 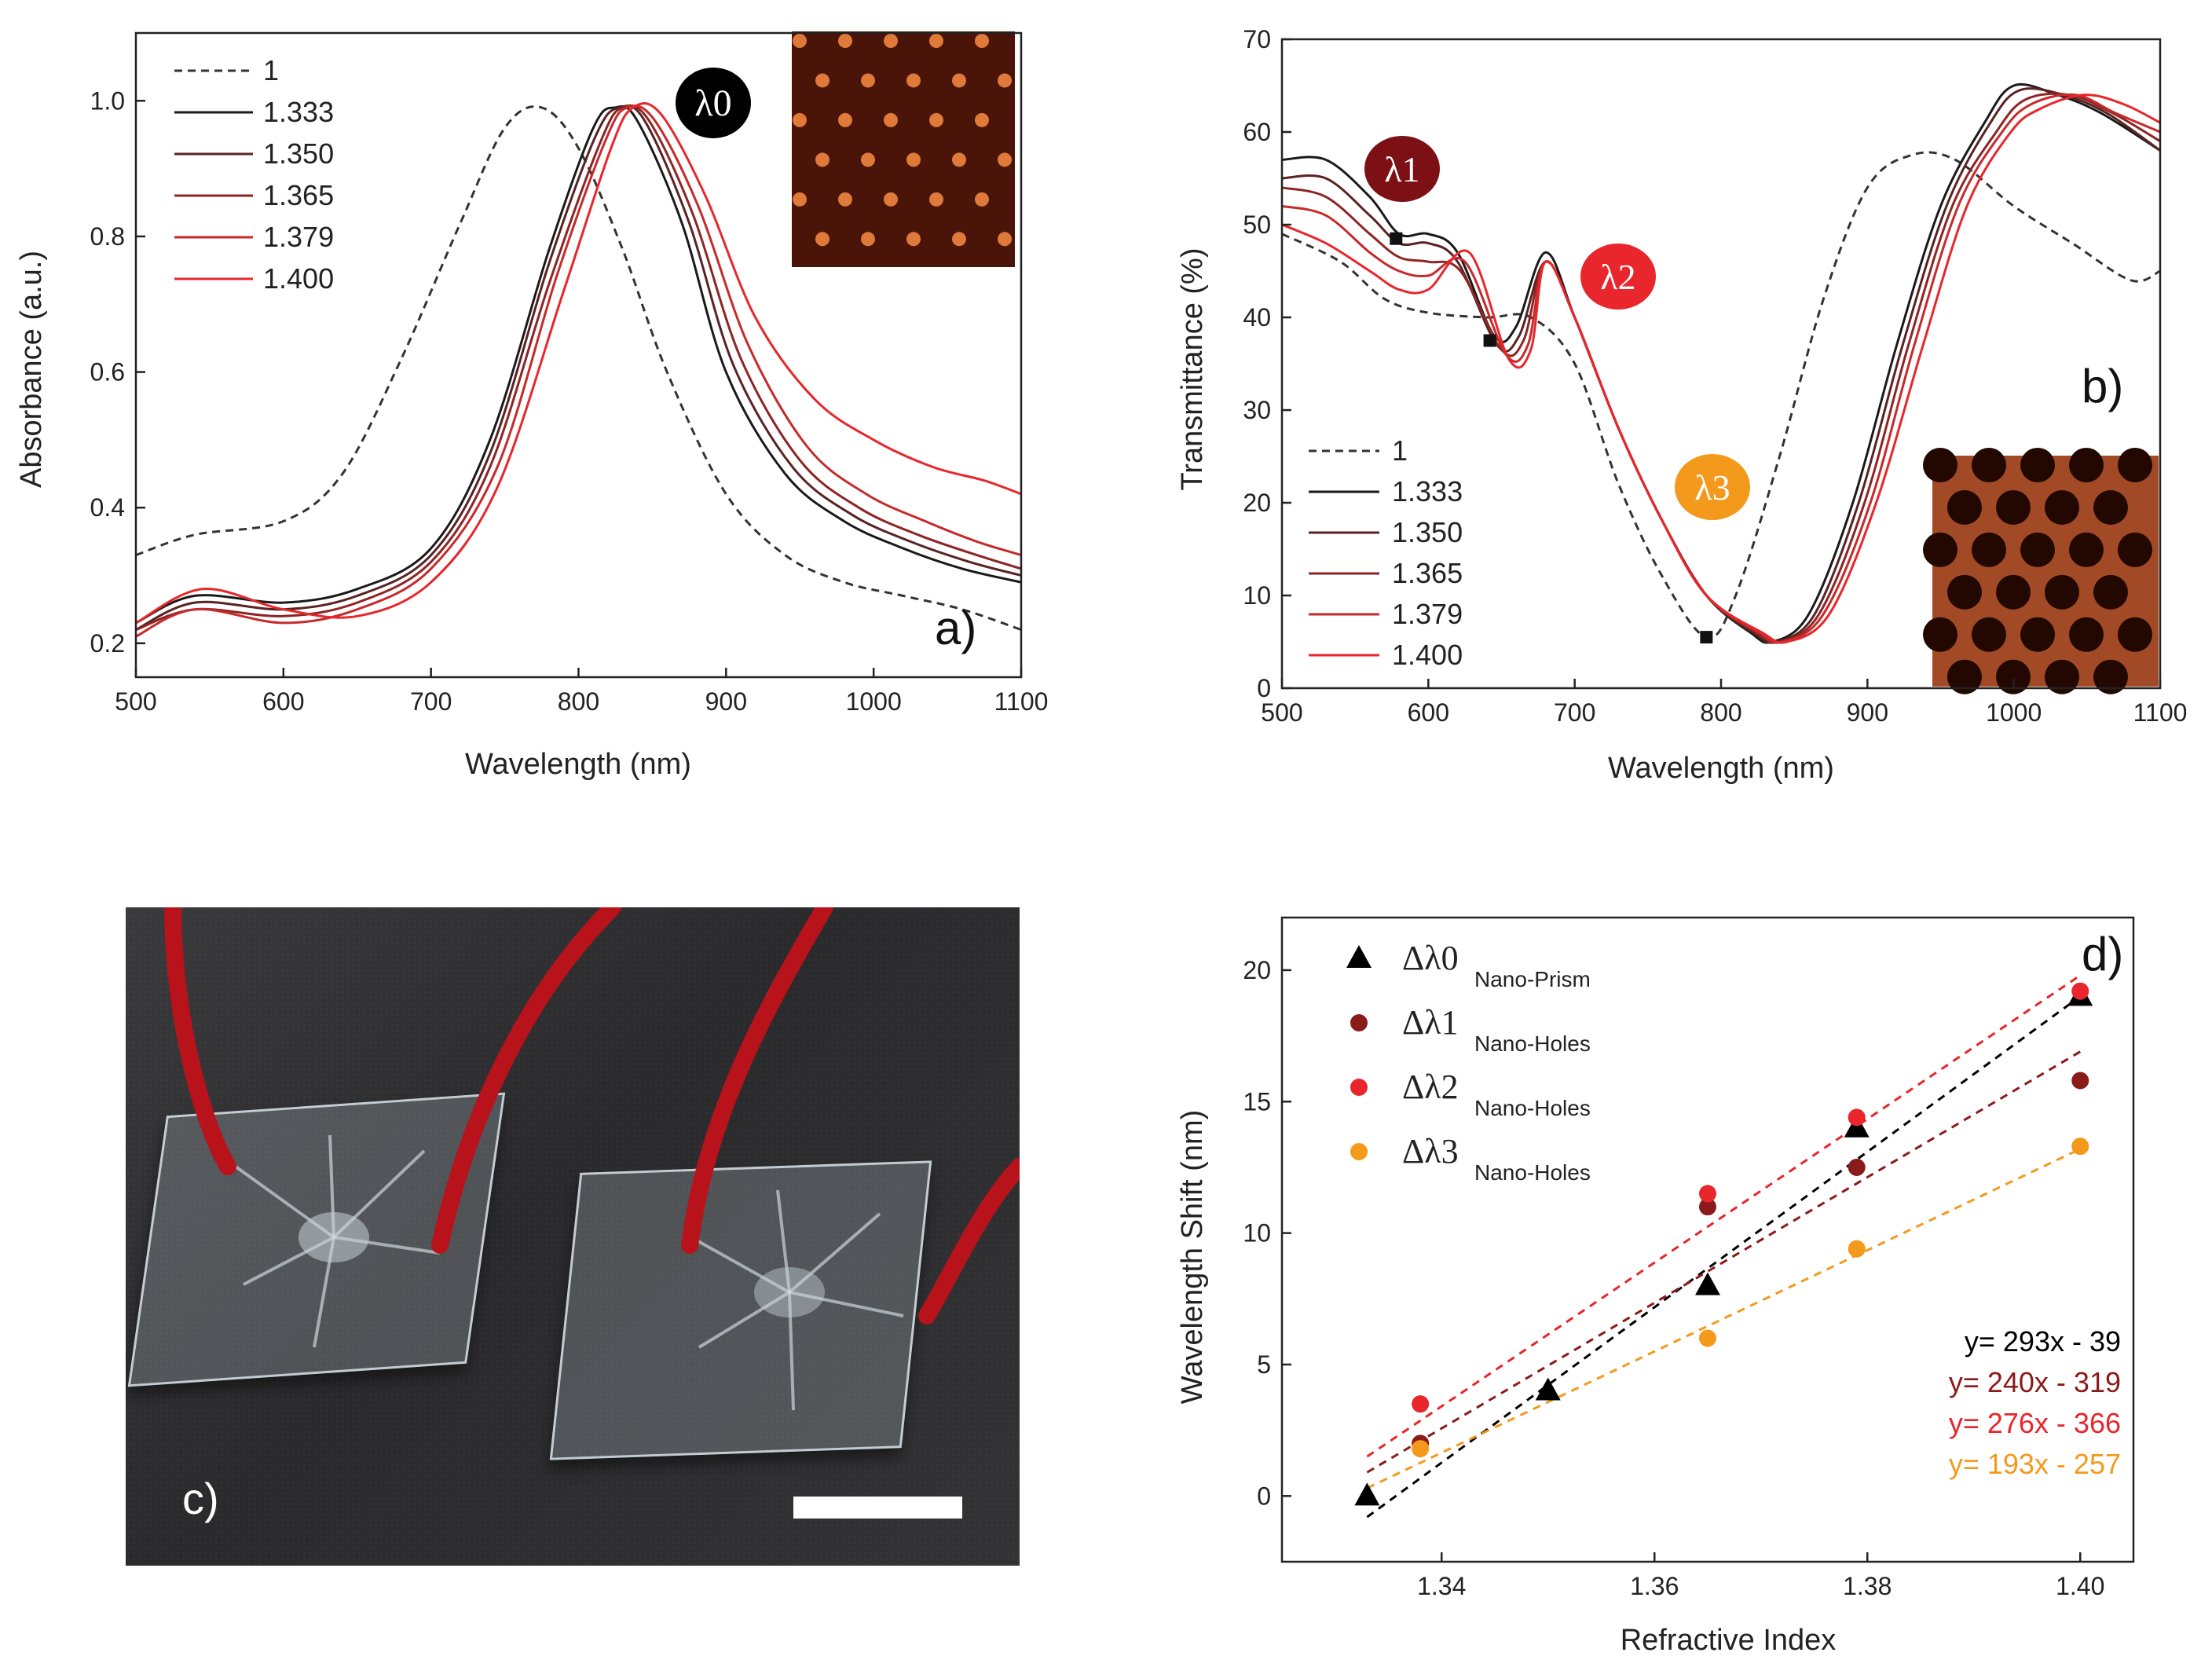 I want to click on tubes-and-channels, so click(x=592, y=1159).